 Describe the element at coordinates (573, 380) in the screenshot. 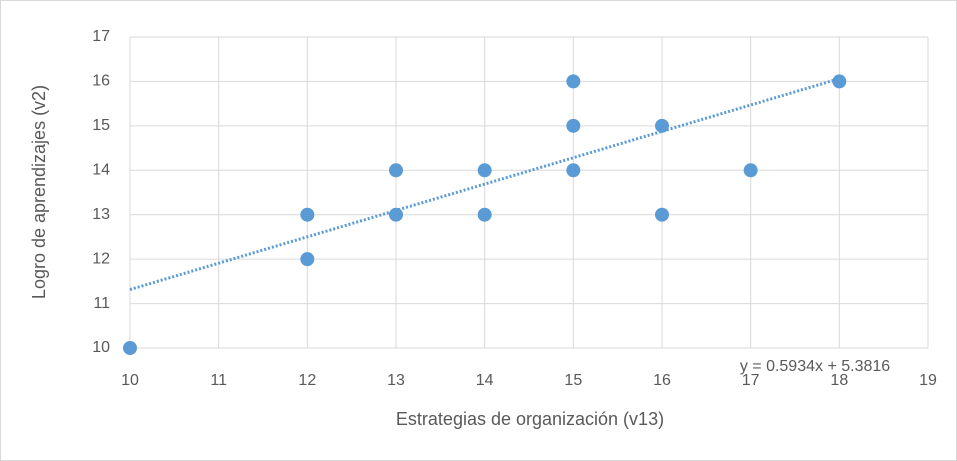

I see `x-tick-label: 15` at that location.